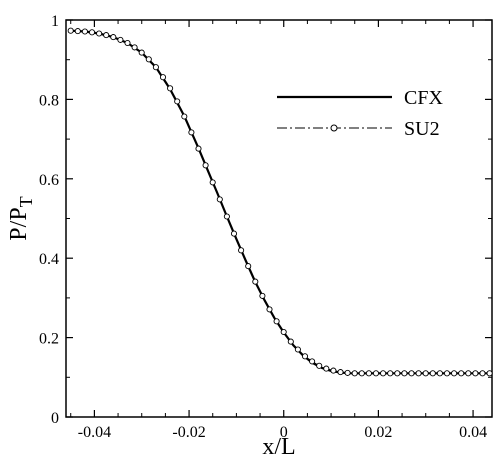 The image size is (494, 458). What do you see at coordinates (473, 432) in the screenshot?
I see `x-tick-label: 0.04` at bounding box center [473, 432].